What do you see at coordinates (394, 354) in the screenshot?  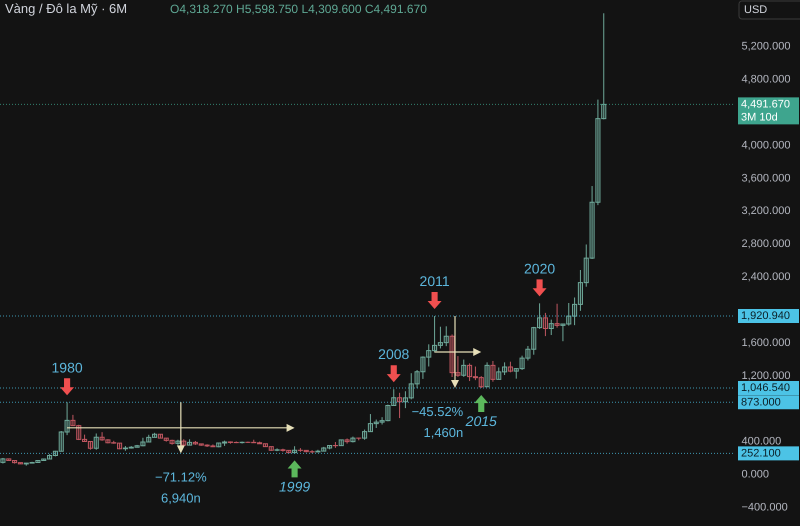 I see `annotation: 2008` at bounding box center [394, 354].